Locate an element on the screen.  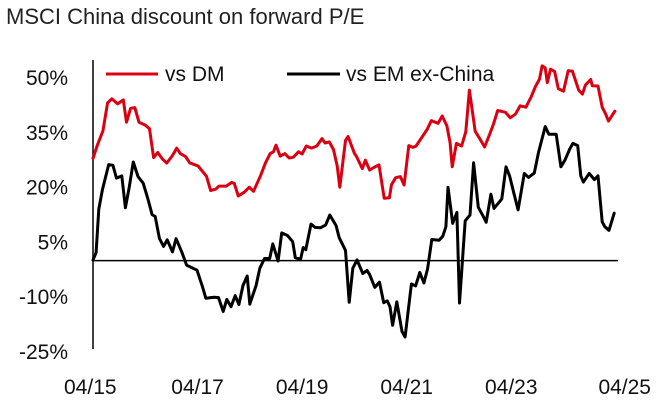
x-tick-label: 04/17 is located at coordinates (197, 387).